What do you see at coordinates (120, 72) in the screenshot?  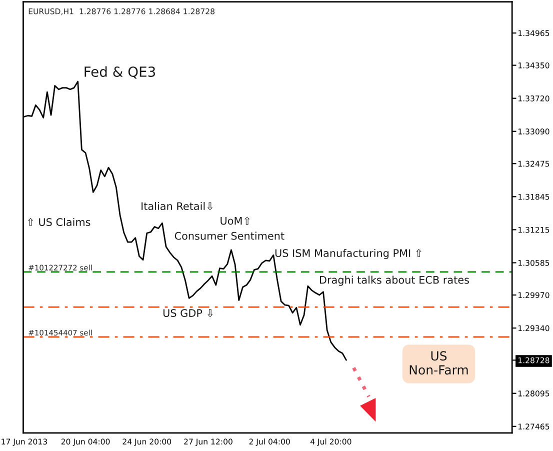 I see `annotation: Fed & QE3` at bounding box center [120, 72].